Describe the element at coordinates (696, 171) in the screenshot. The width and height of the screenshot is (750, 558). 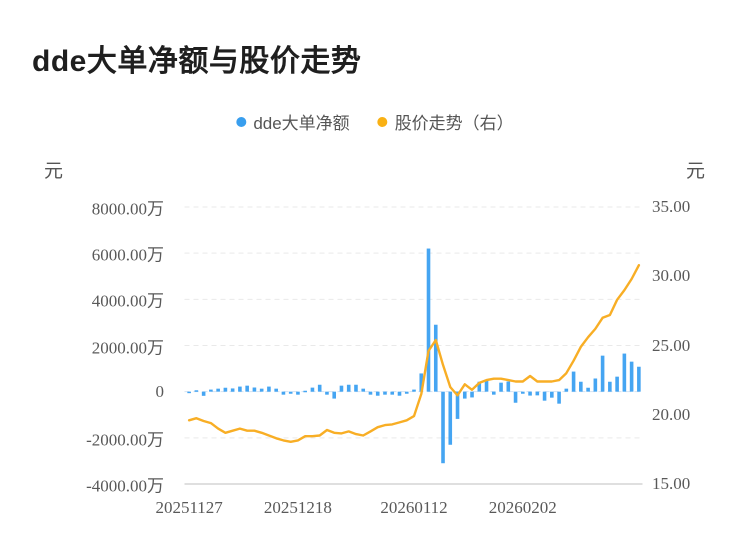
I see `right-axis-unit: 元` at that location.